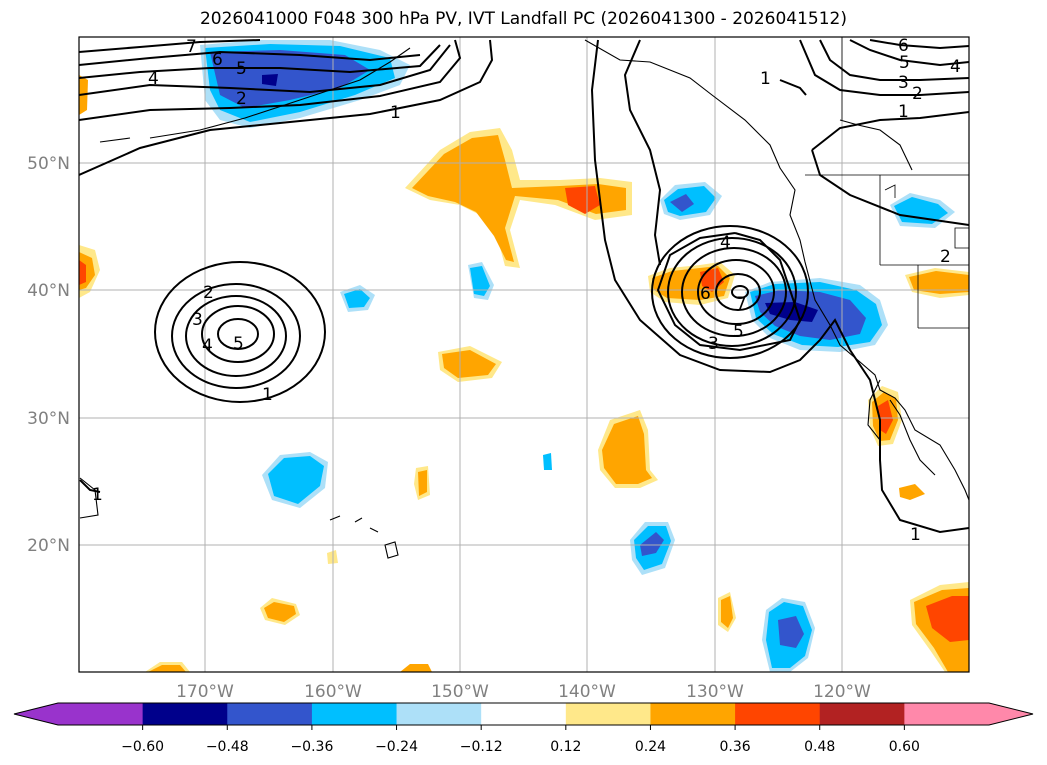 The image size is (1047, 765). What do you see at coordinates (48, 291) in the screenshot?
I see `lat-tick: 40°N` at bounding box center [48, 291].